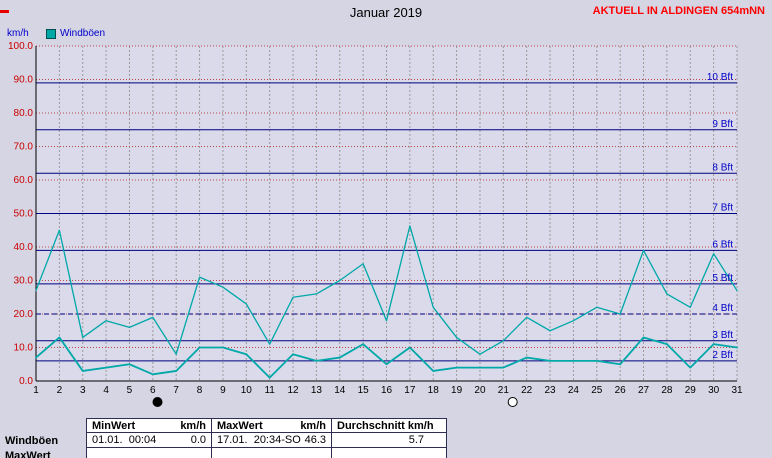 The image size is (772, 458). Describe the element at coordinates (385, 425) in the screenshot. I see `avg-header-label: Durchschnitt km/h` at that location.